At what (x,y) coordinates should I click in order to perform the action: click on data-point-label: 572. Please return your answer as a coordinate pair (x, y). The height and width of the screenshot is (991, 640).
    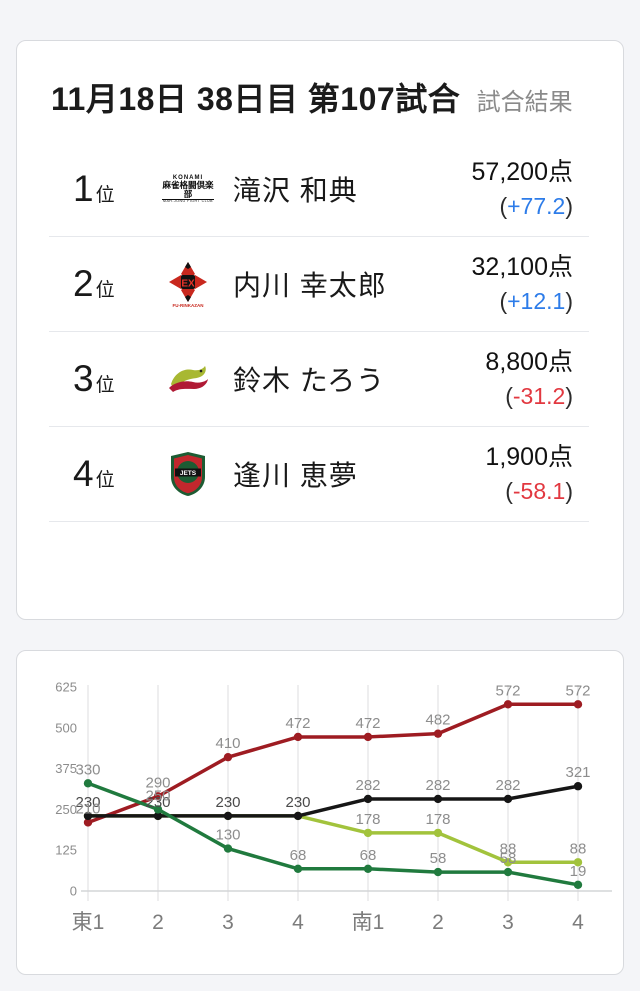
    Looking at the image, I should click on (507, 690).